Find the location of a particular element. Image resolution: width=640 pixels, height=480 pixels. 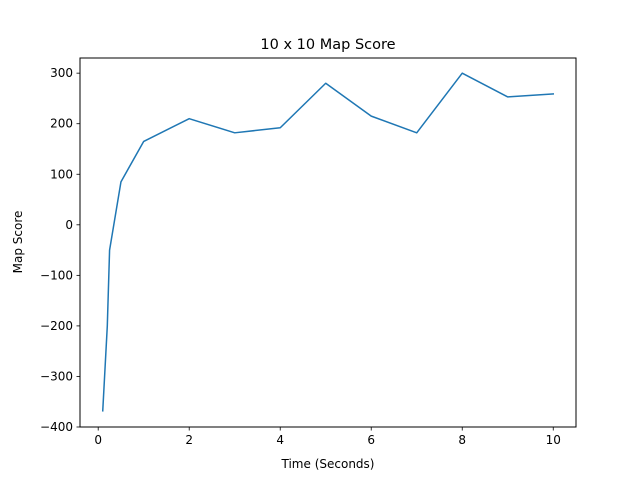

x-tick-label: 4 is located at coordinates (280, 440).